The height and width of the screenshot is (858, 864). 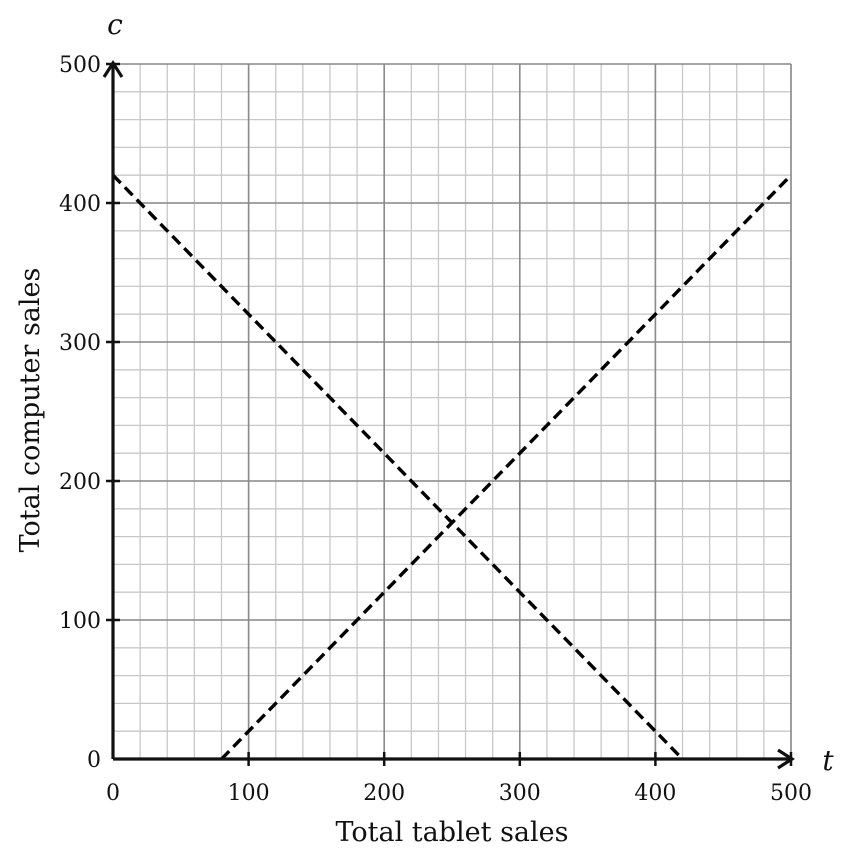 What do you see at coordinates (655, 793) in the screenshot?
I see `x-tick-label: 400` at bounding box center [655, 793].